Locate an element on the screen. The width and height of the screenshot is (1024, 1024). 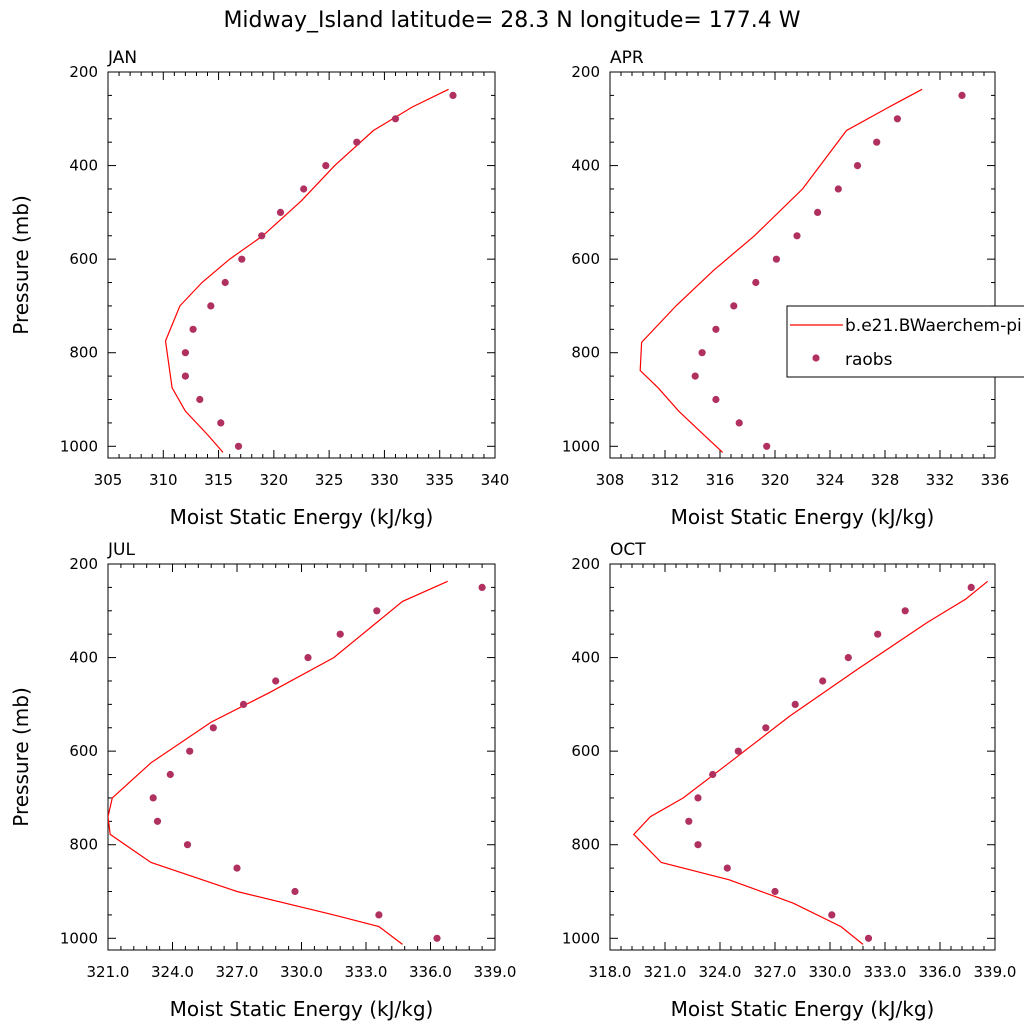
panel-label: APR is located at coordinates (627, 58).